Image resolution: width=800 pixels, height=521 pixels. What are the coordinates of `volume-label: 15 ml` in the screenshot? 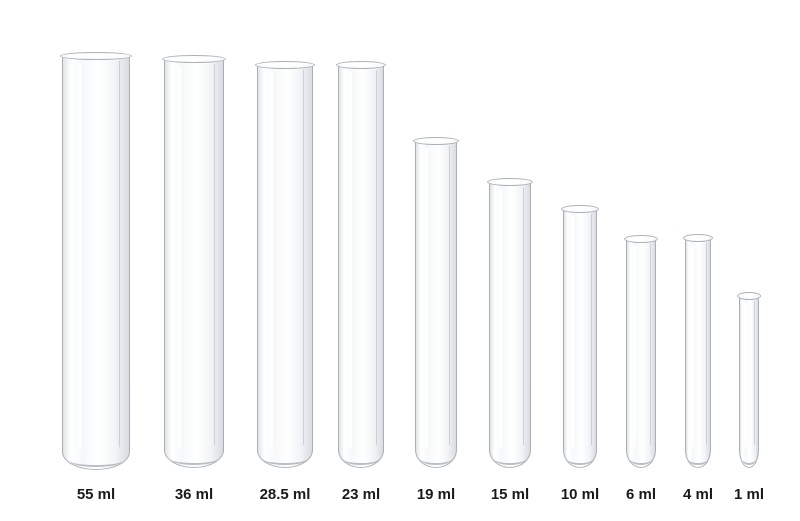 It's located at (510, 494).